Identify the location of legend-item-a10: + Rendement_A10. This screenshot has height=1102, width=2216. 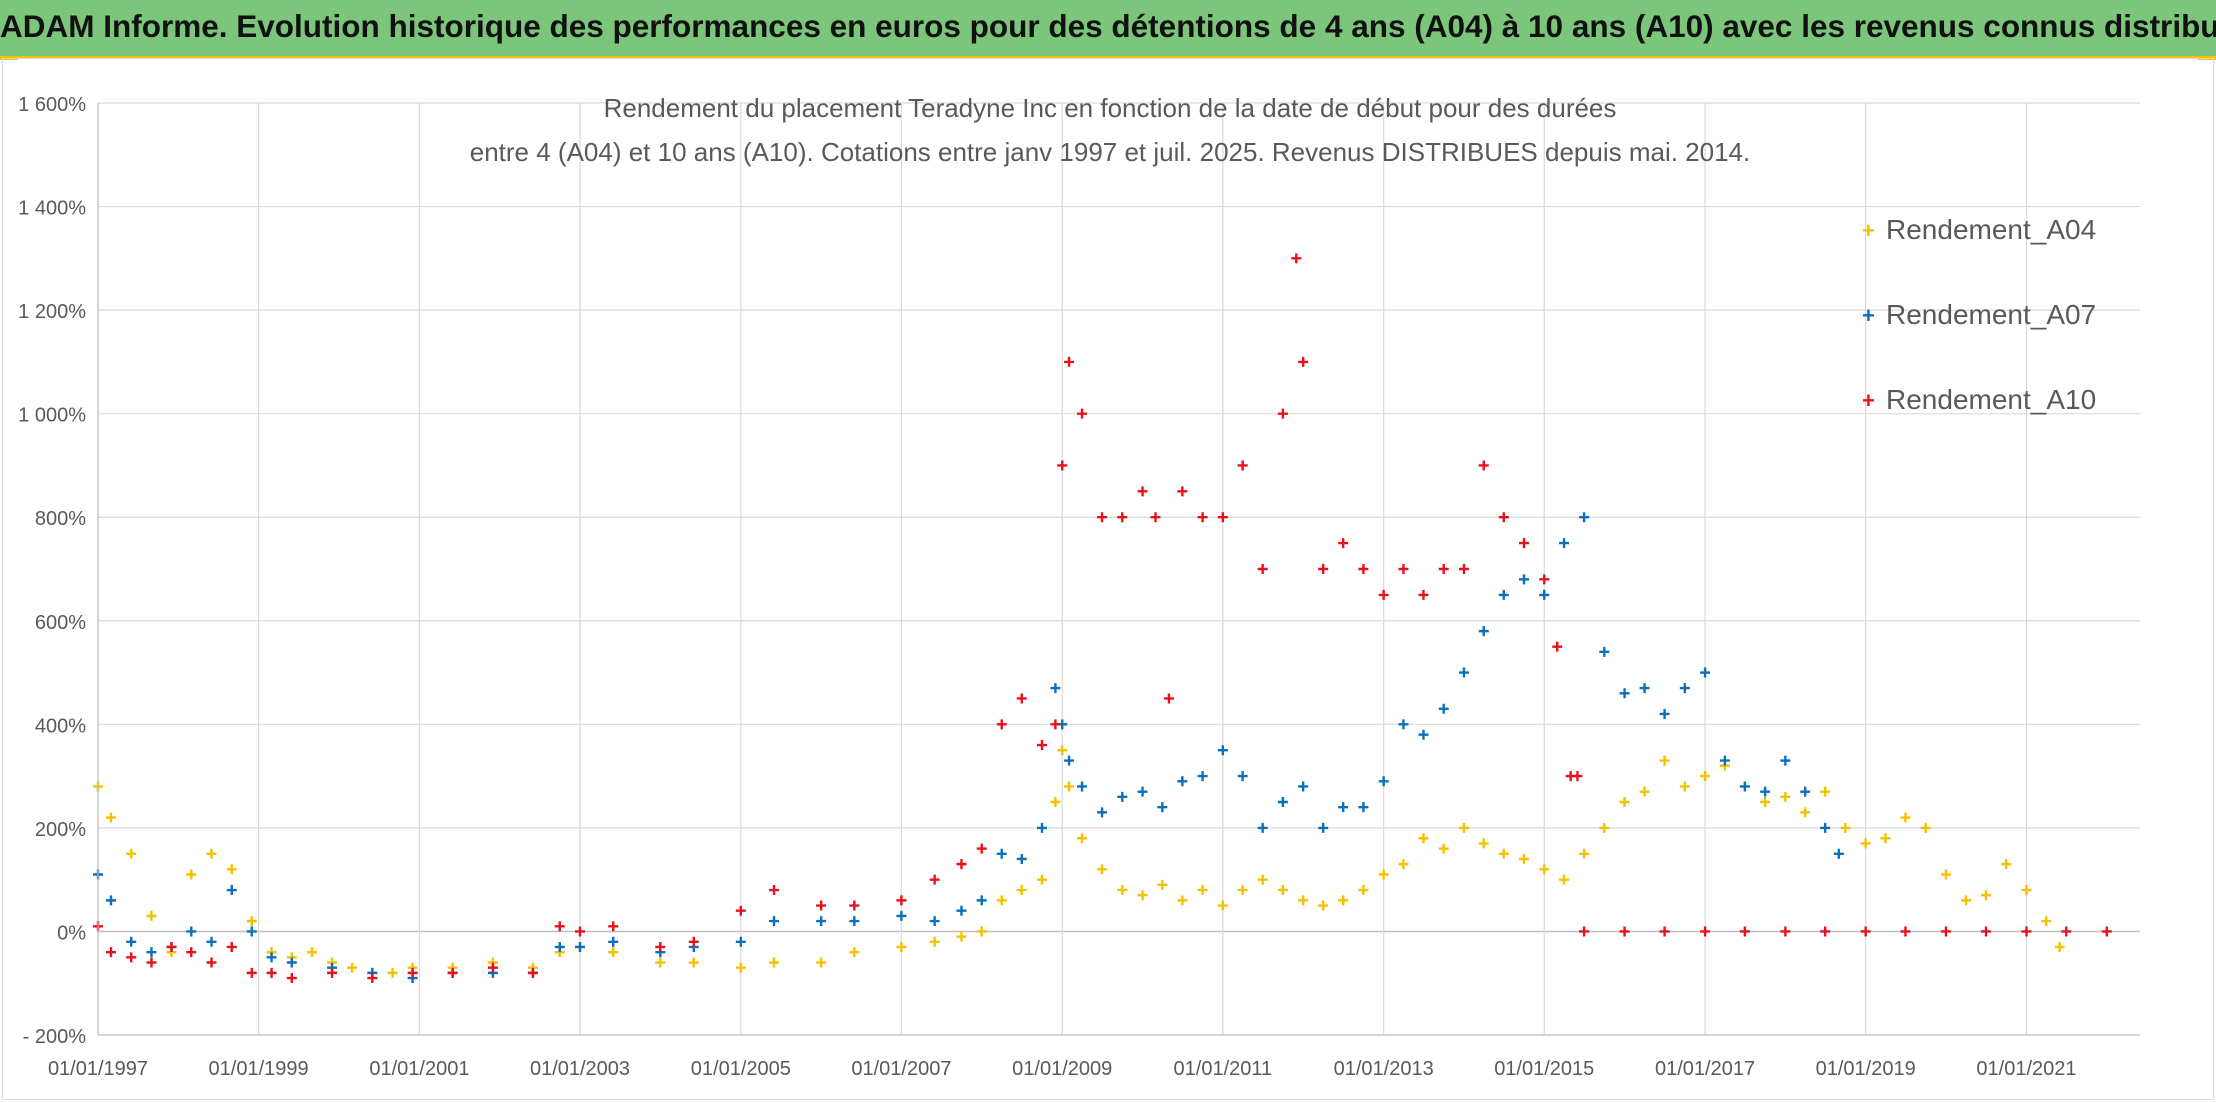
(2012, 422).